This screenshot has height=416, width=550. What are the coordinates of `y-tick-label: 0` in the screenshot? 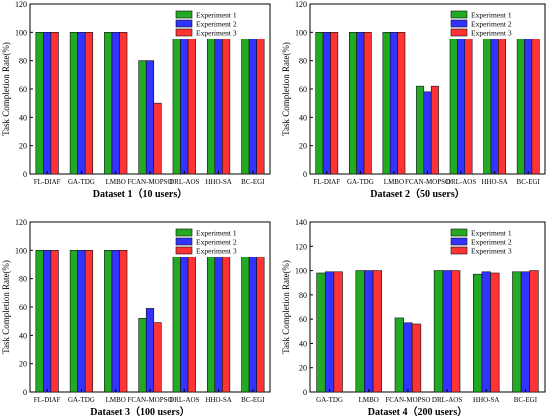 It's located at (305, 174).